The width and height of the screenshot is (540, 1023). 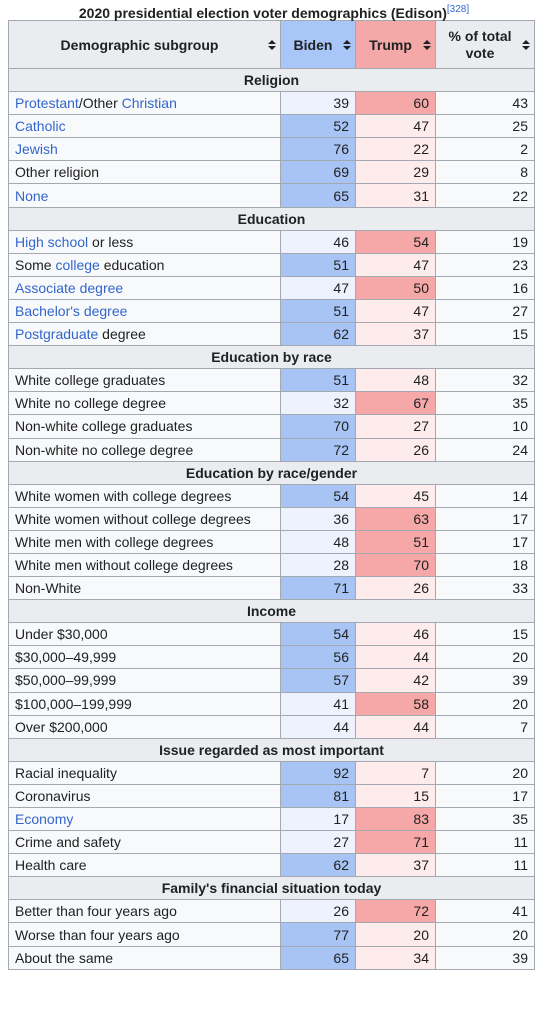 I want to click on biden-cell: 62, so click(x=318, y=334).